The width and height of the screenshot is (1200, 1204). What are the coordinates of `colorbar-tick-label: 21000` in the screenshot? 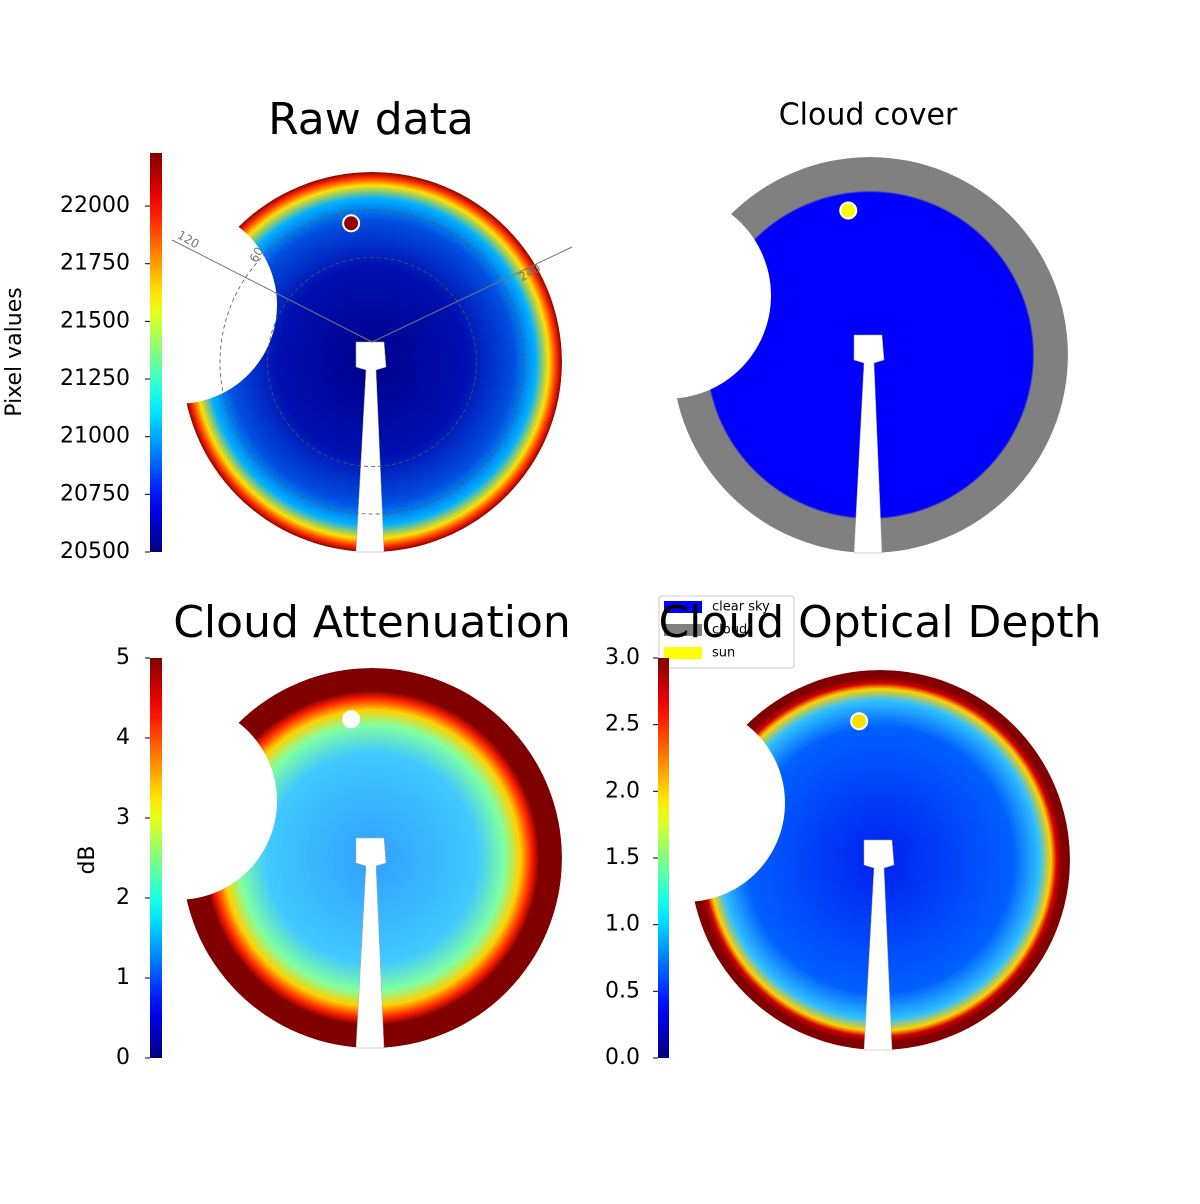 It's located at (95, 436).